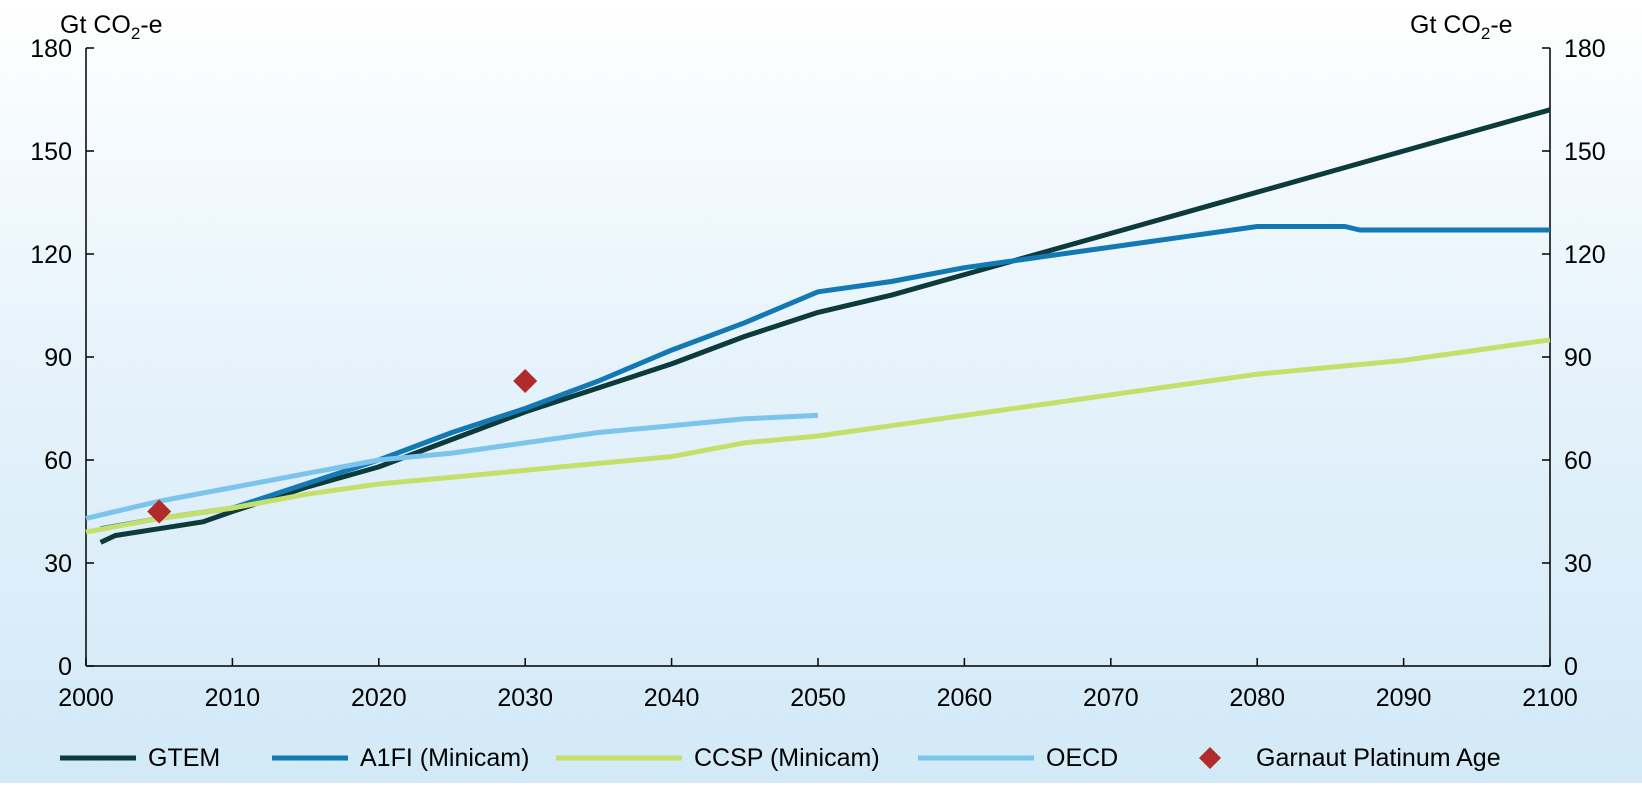  What do you see at coordinates (58, 358) in the screenshot?
I see `y-tick-label-left: 90` at bounding box center [58, 358].